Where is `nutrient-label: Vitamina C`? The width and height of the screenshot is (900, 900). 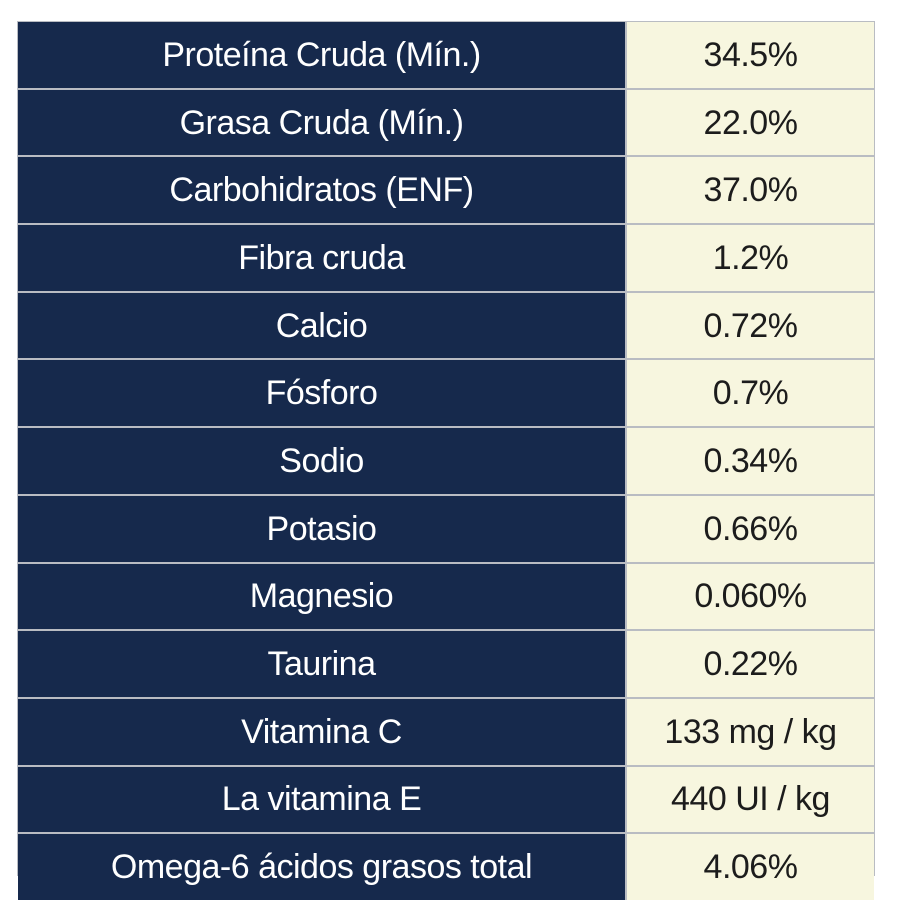
nutrient-label: Vitamina C is located at coordinates (322, 731).